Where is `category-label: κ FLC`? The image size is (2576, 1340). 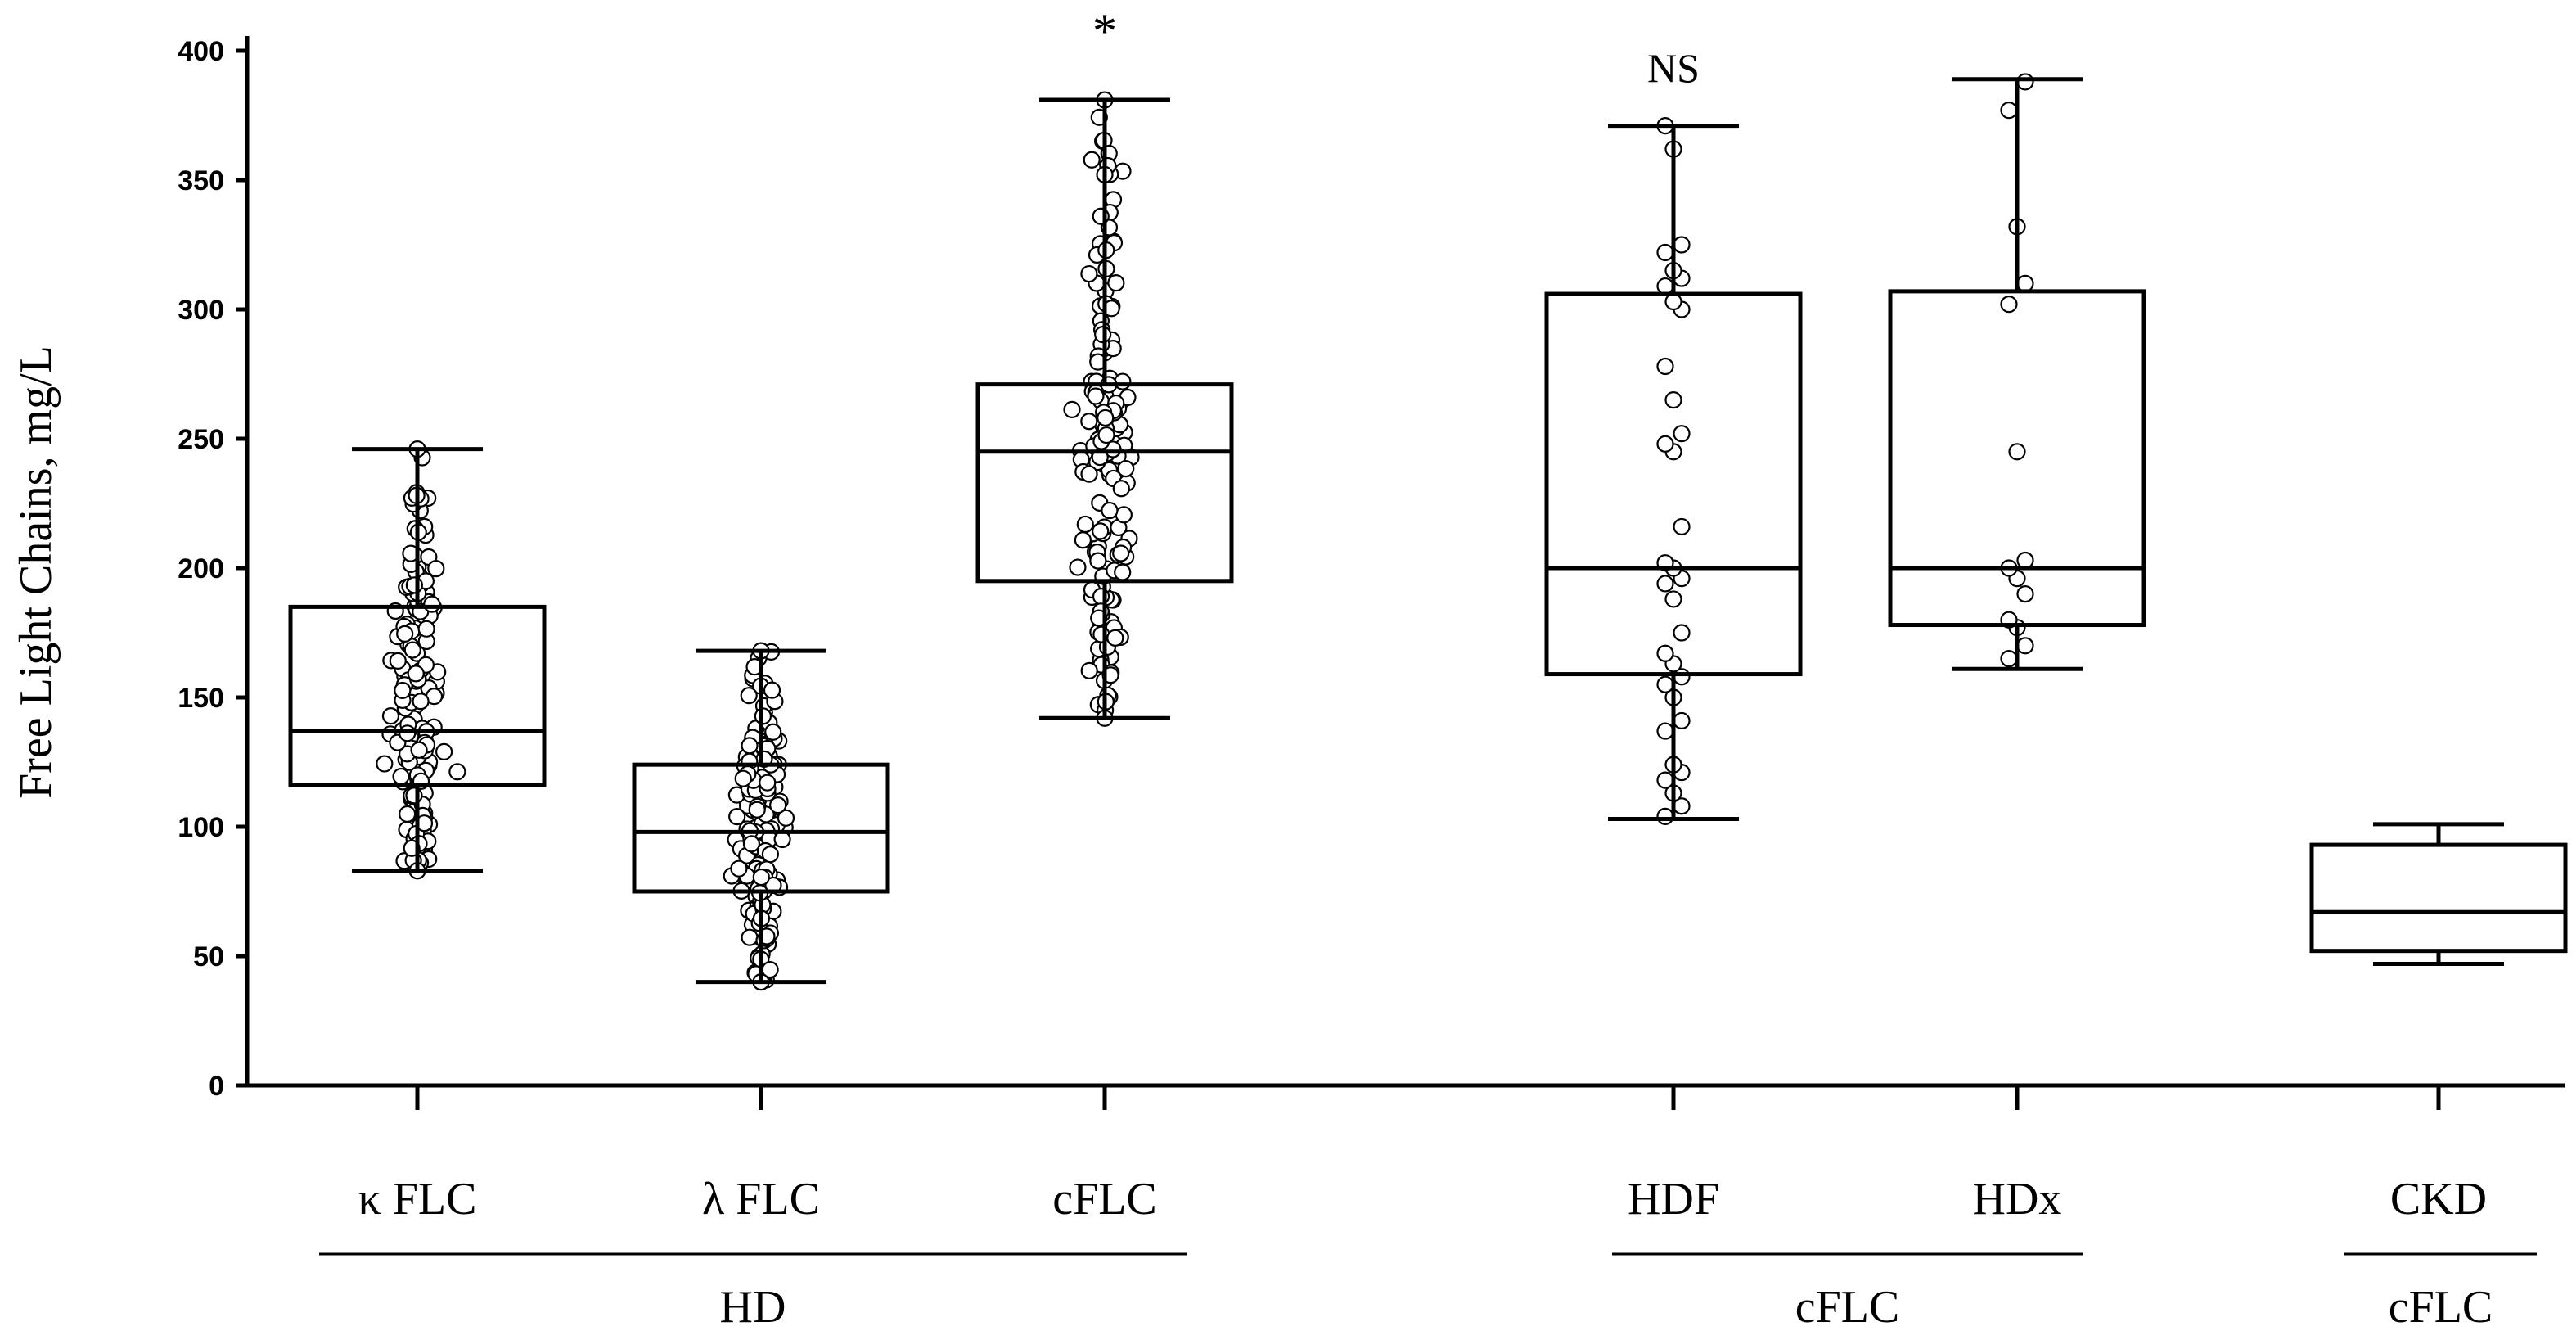 category-label: κ FLC is located at coordinates (417, 1199).